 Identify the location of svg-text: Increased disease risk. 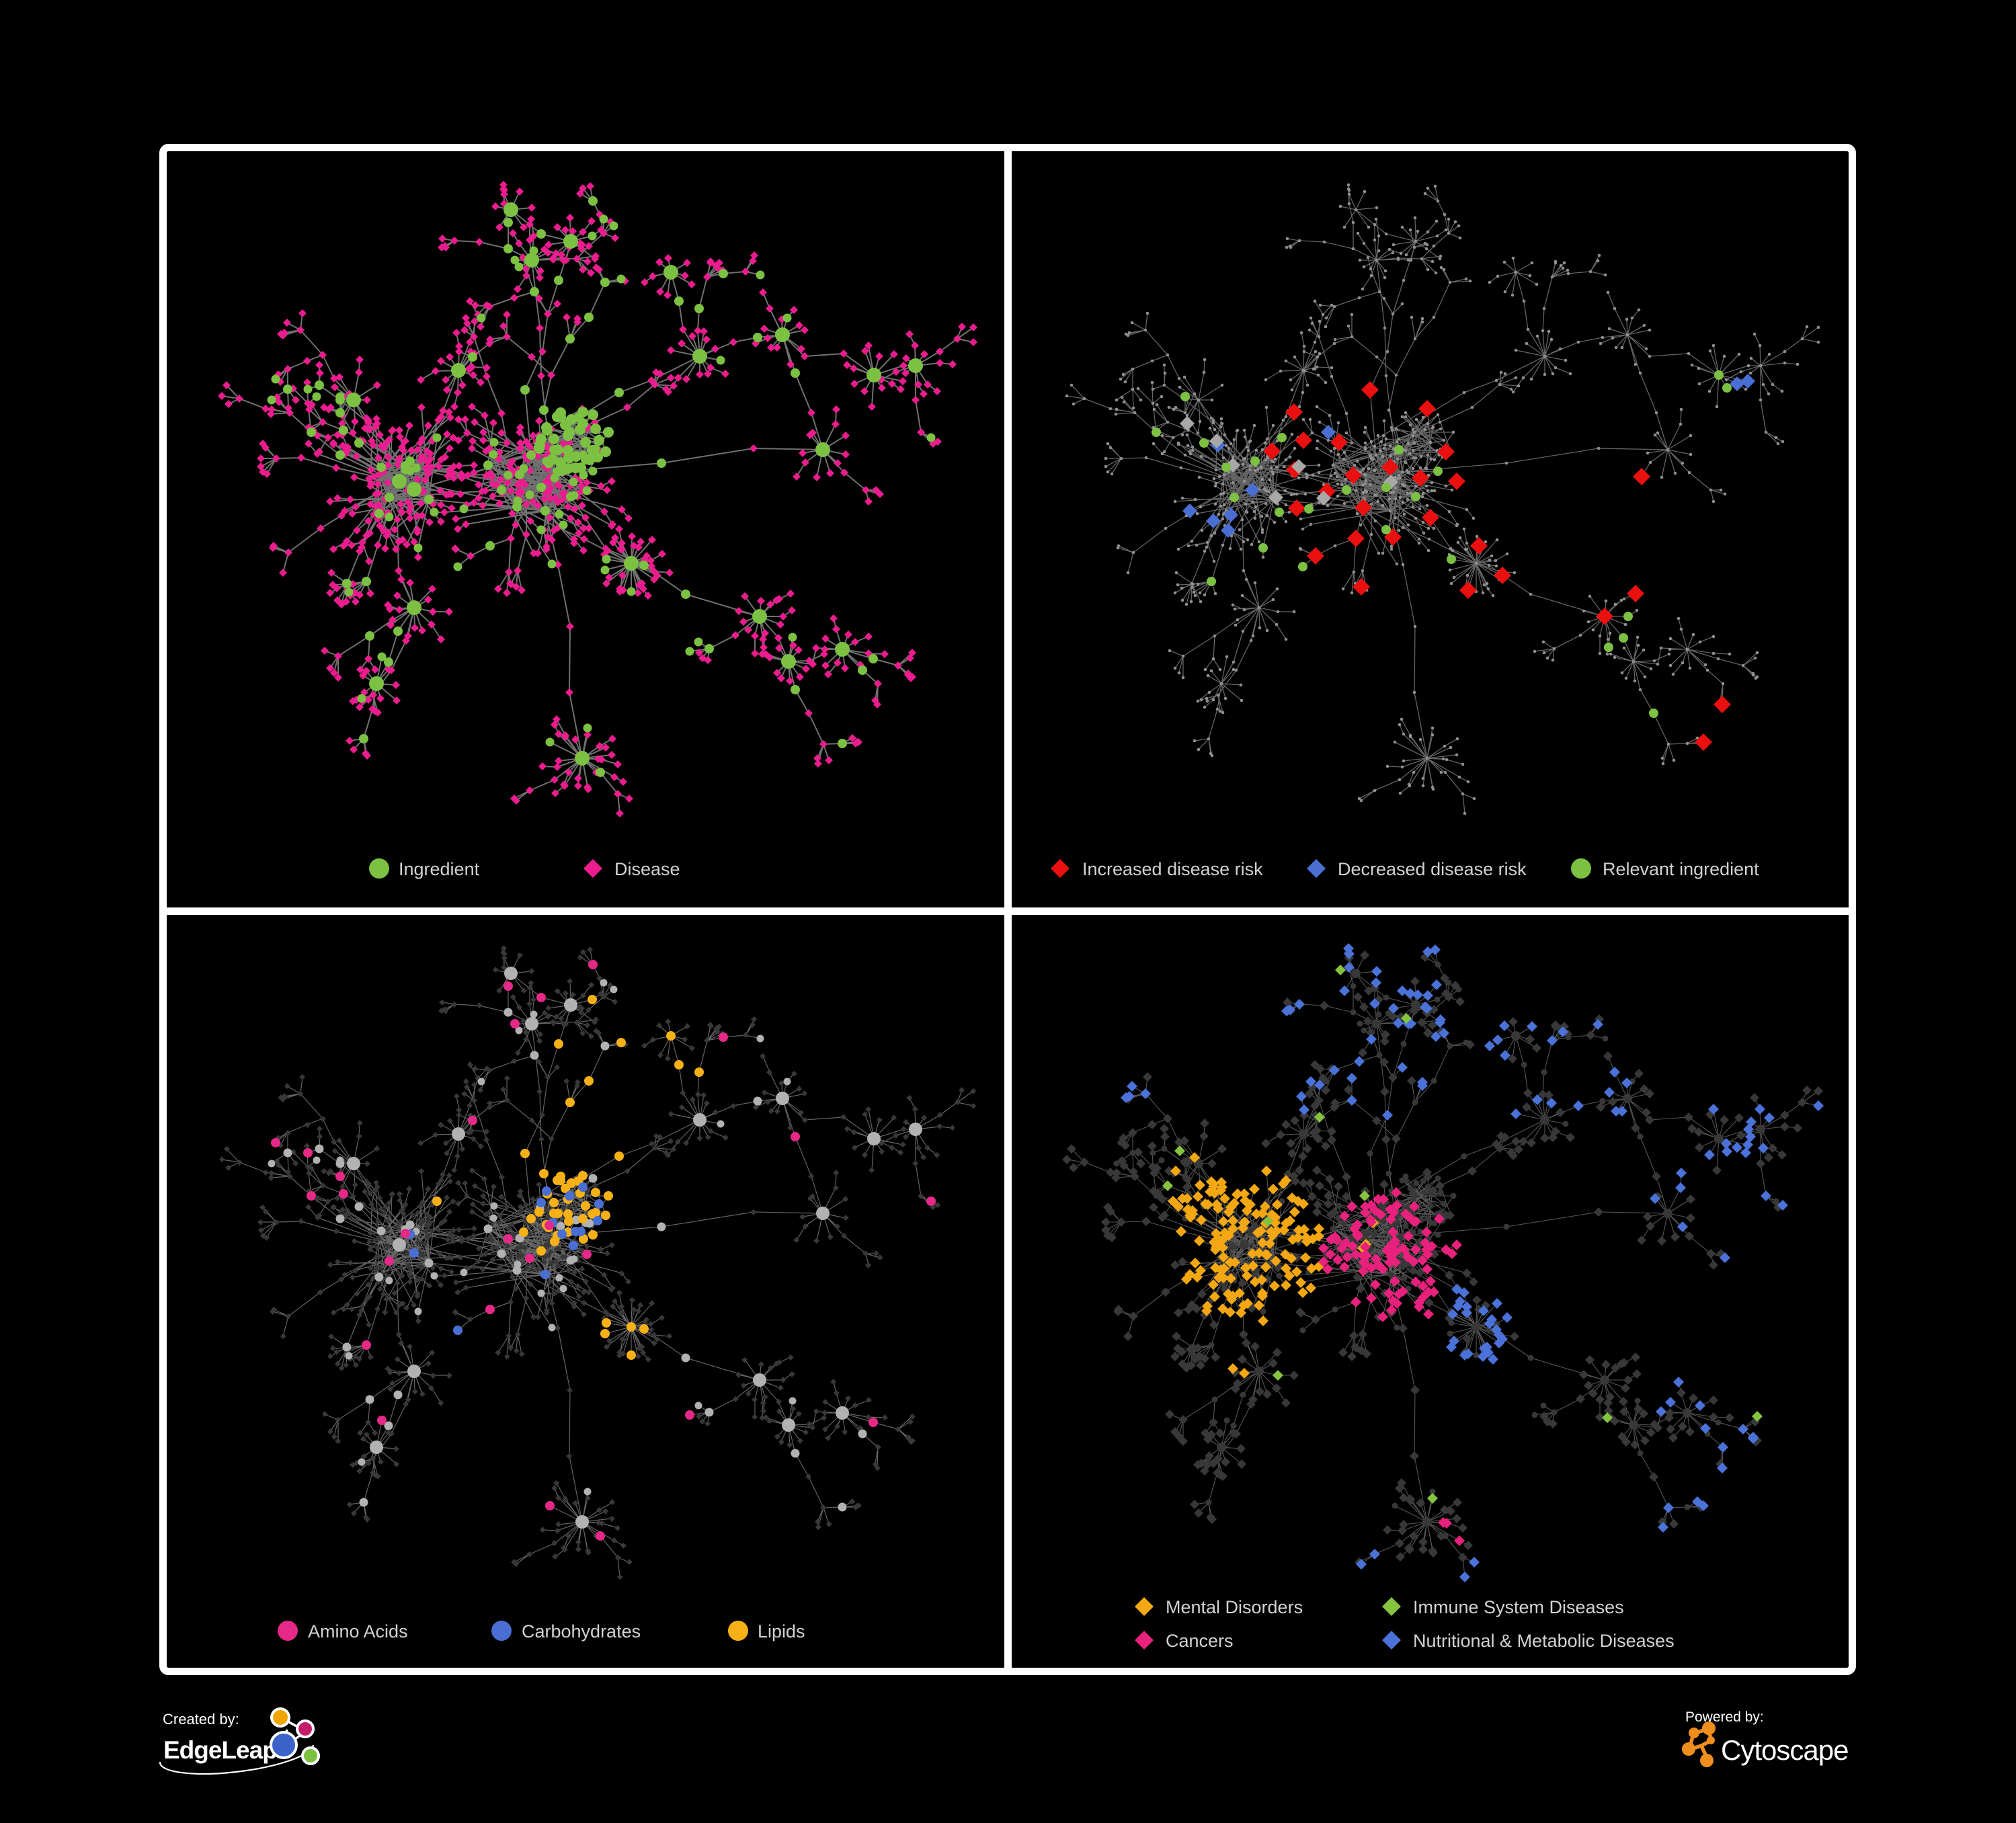
(1172, 869).